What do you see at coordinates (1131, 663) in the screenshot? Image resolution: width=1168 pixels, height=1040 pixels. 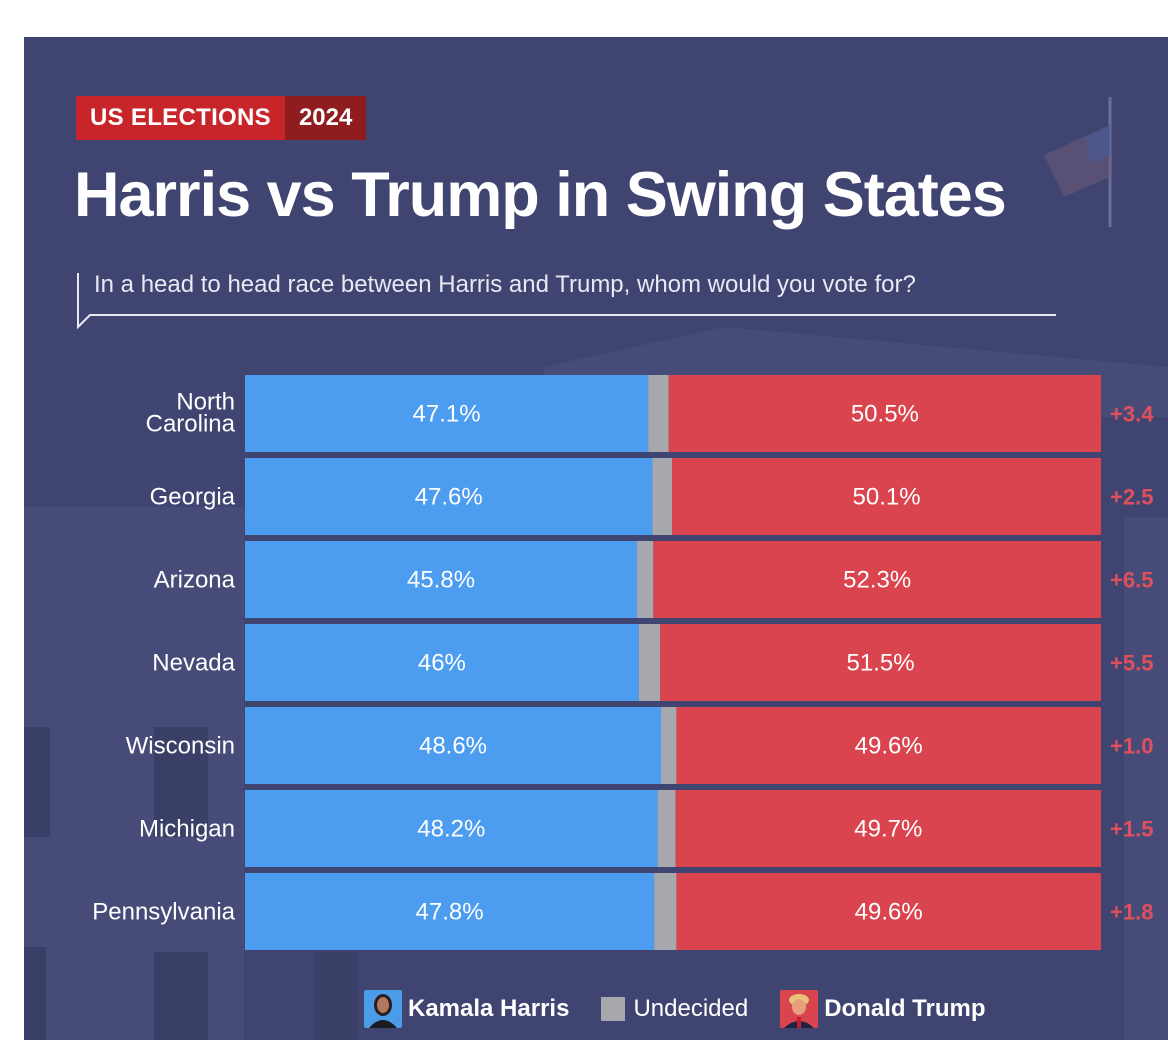 I see `trump-margin-label: +5.5` at bounding box center [1131, 663].